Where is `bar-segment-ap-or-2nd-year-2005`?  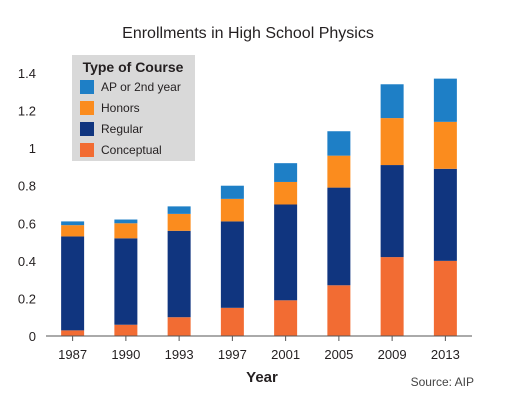 bar-segment-ap-or-2nd-year-2005 is located at coordinates (339, 143).